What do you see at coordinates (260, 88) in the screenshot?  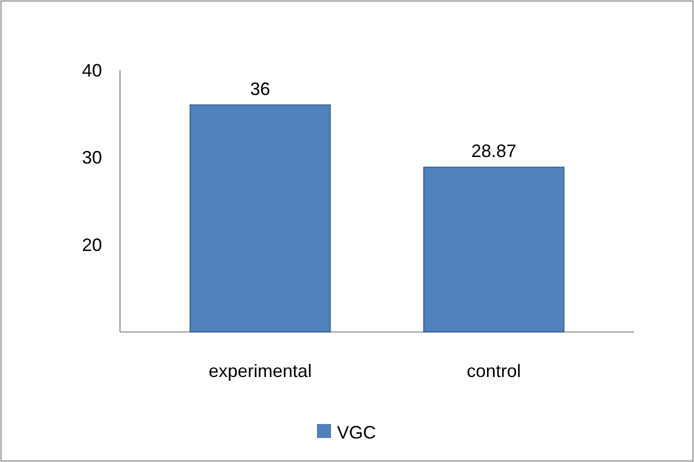 I see `data-label: 36` at bounding box center [260, 88].